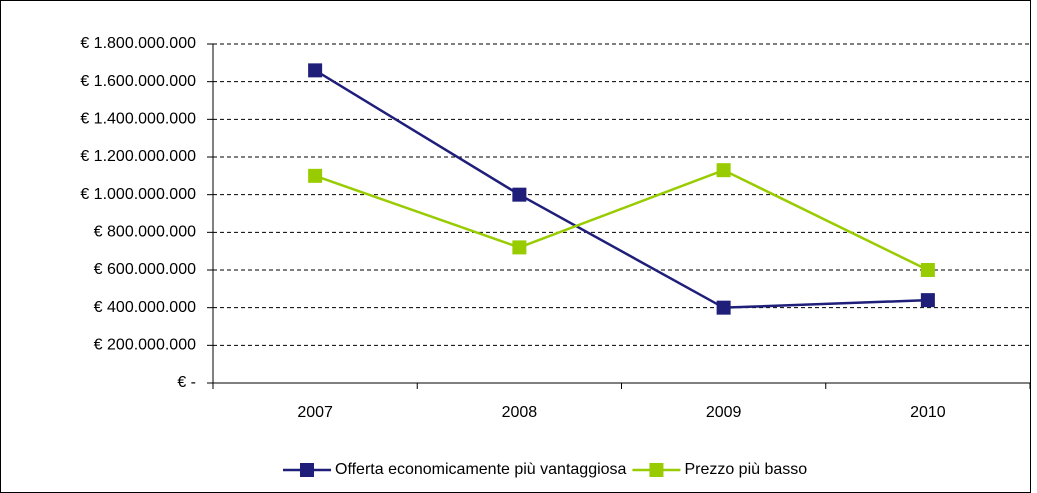  Describe the element at coordinates (145, 345) in the screenshot. I see `y-tick-label: € 200.000.000` at that location.